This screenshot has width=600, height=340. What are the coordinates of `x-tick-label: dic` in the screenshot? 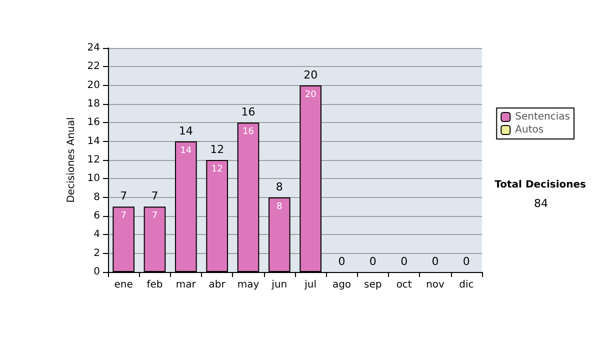 It's located at (466, 285).